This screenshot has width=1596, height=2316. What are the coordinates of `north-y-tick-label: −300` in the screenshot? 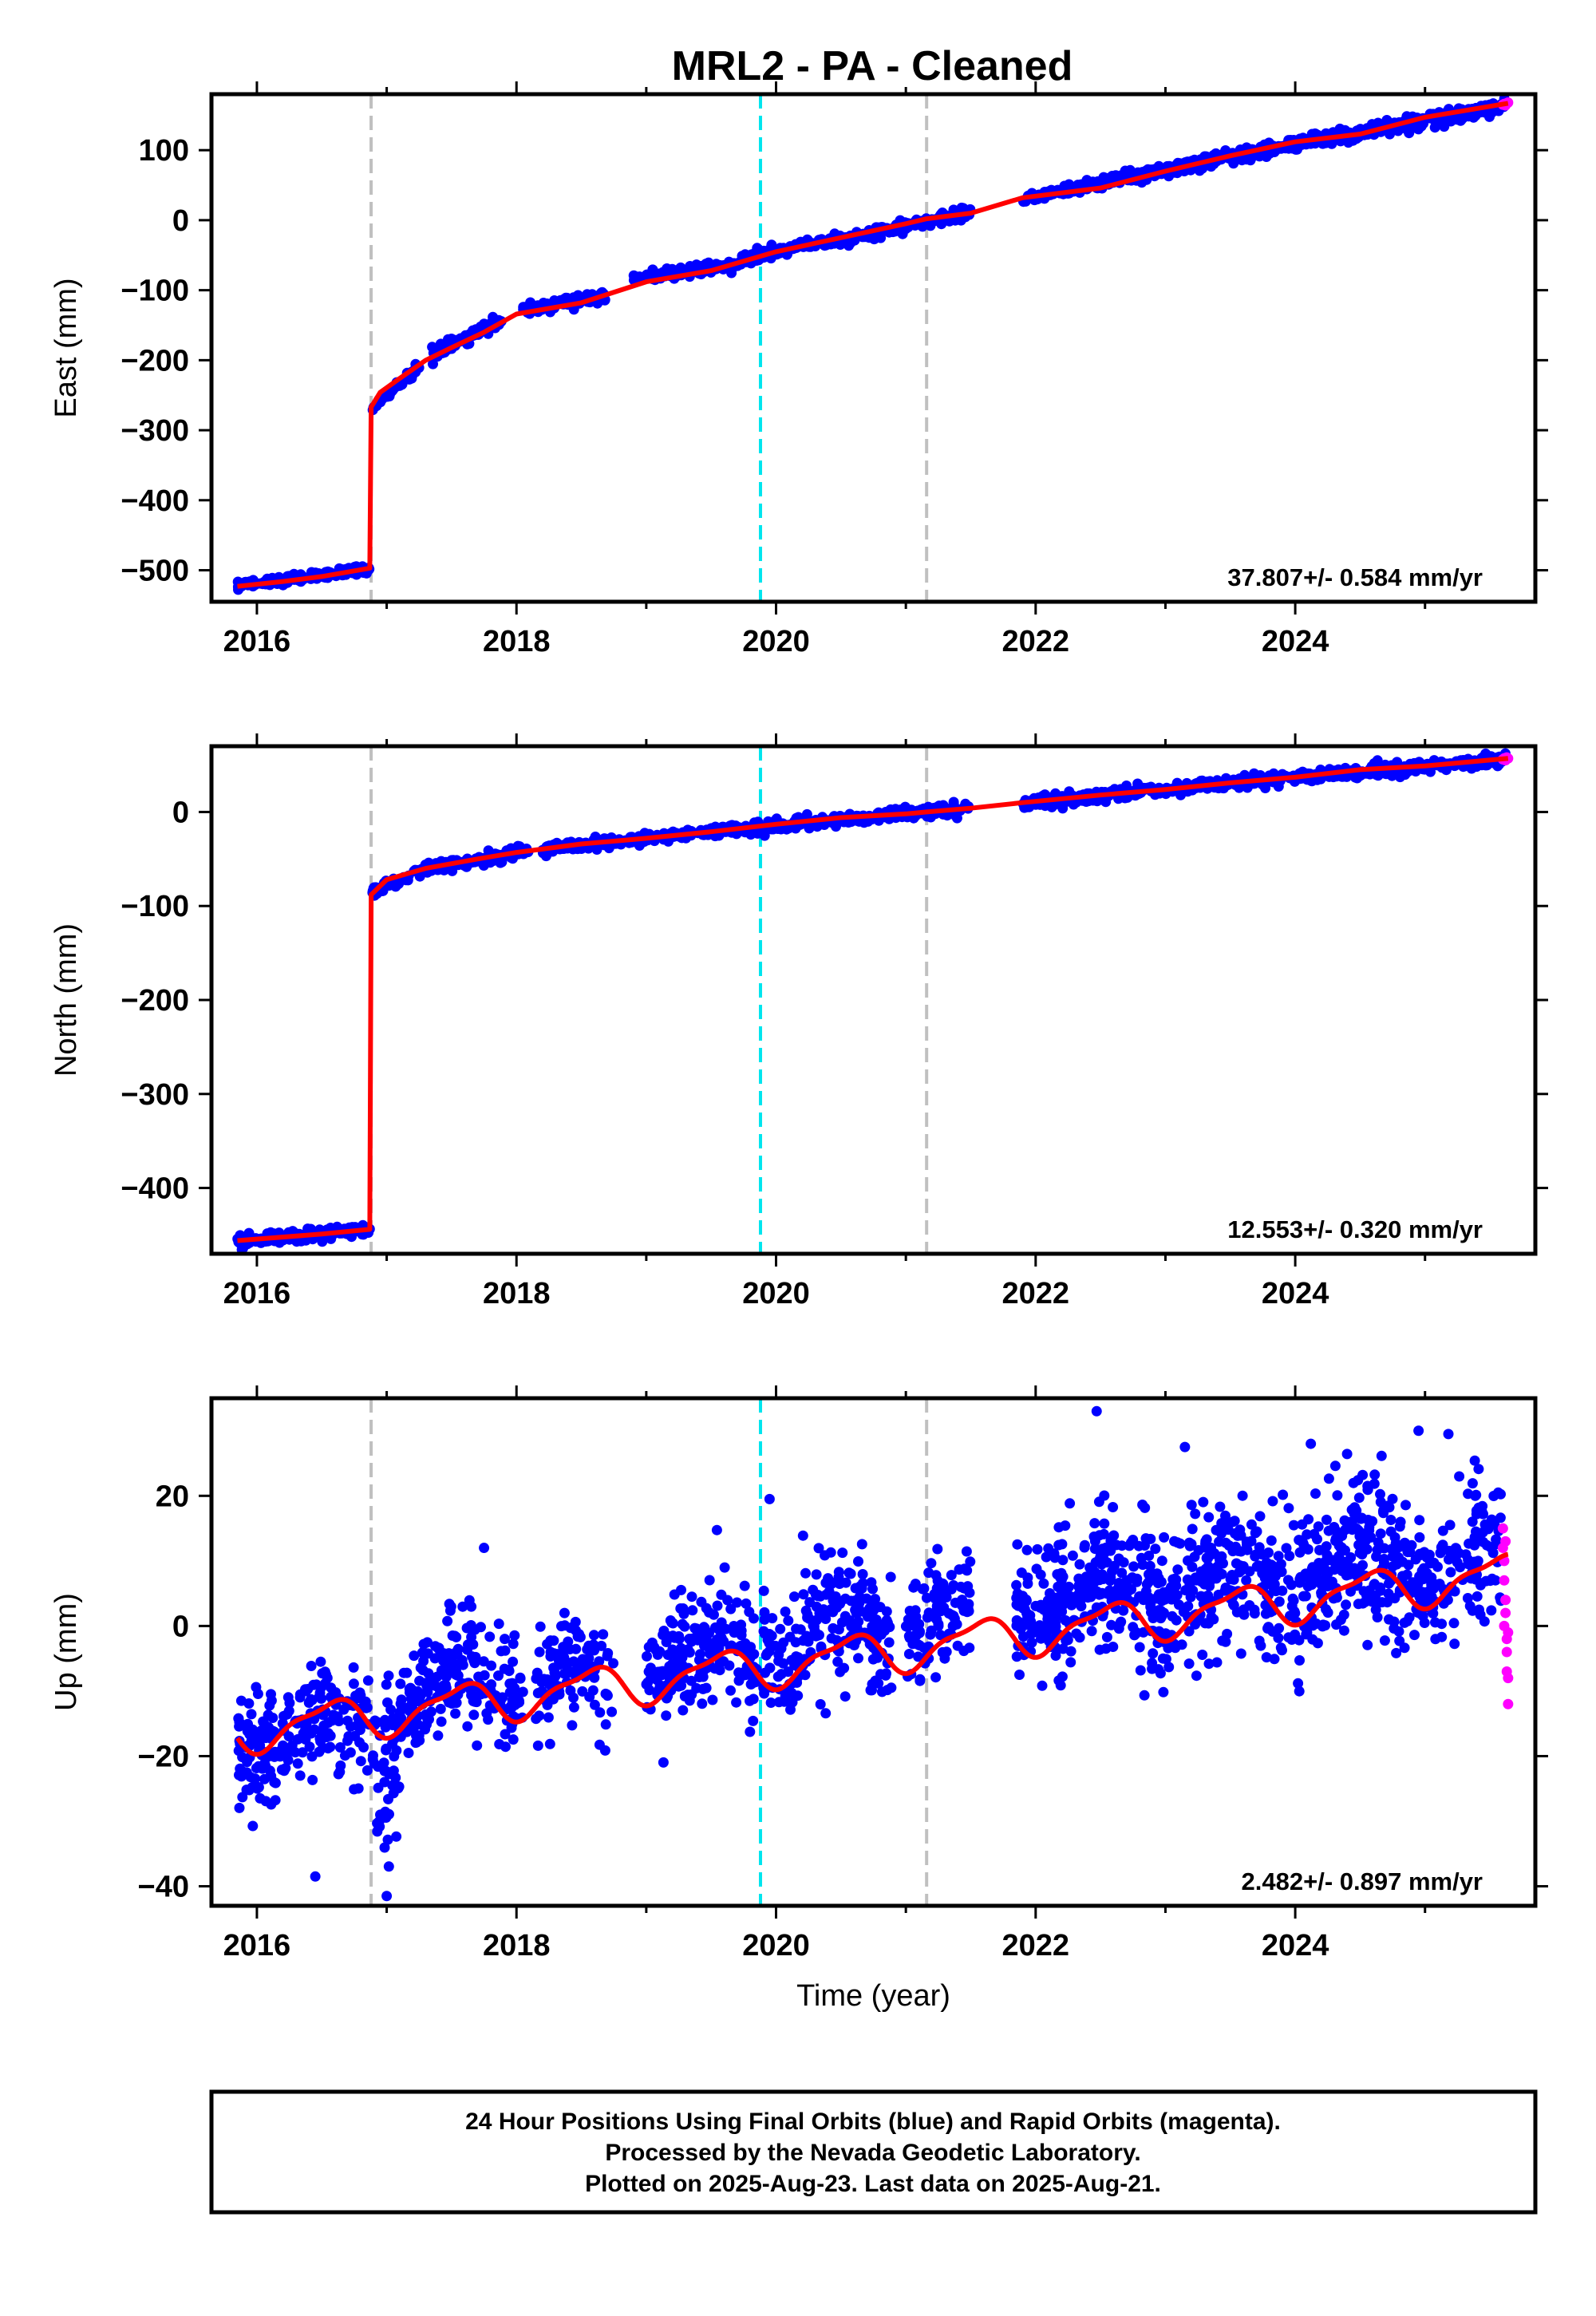 It's located at (154, 1095).